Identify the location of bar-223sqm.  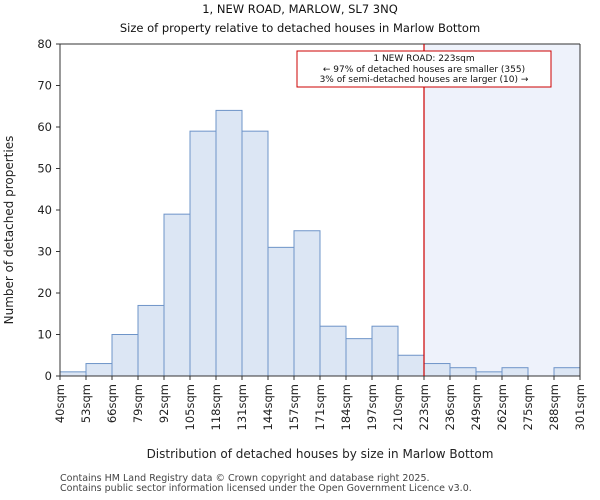
(437, 370).